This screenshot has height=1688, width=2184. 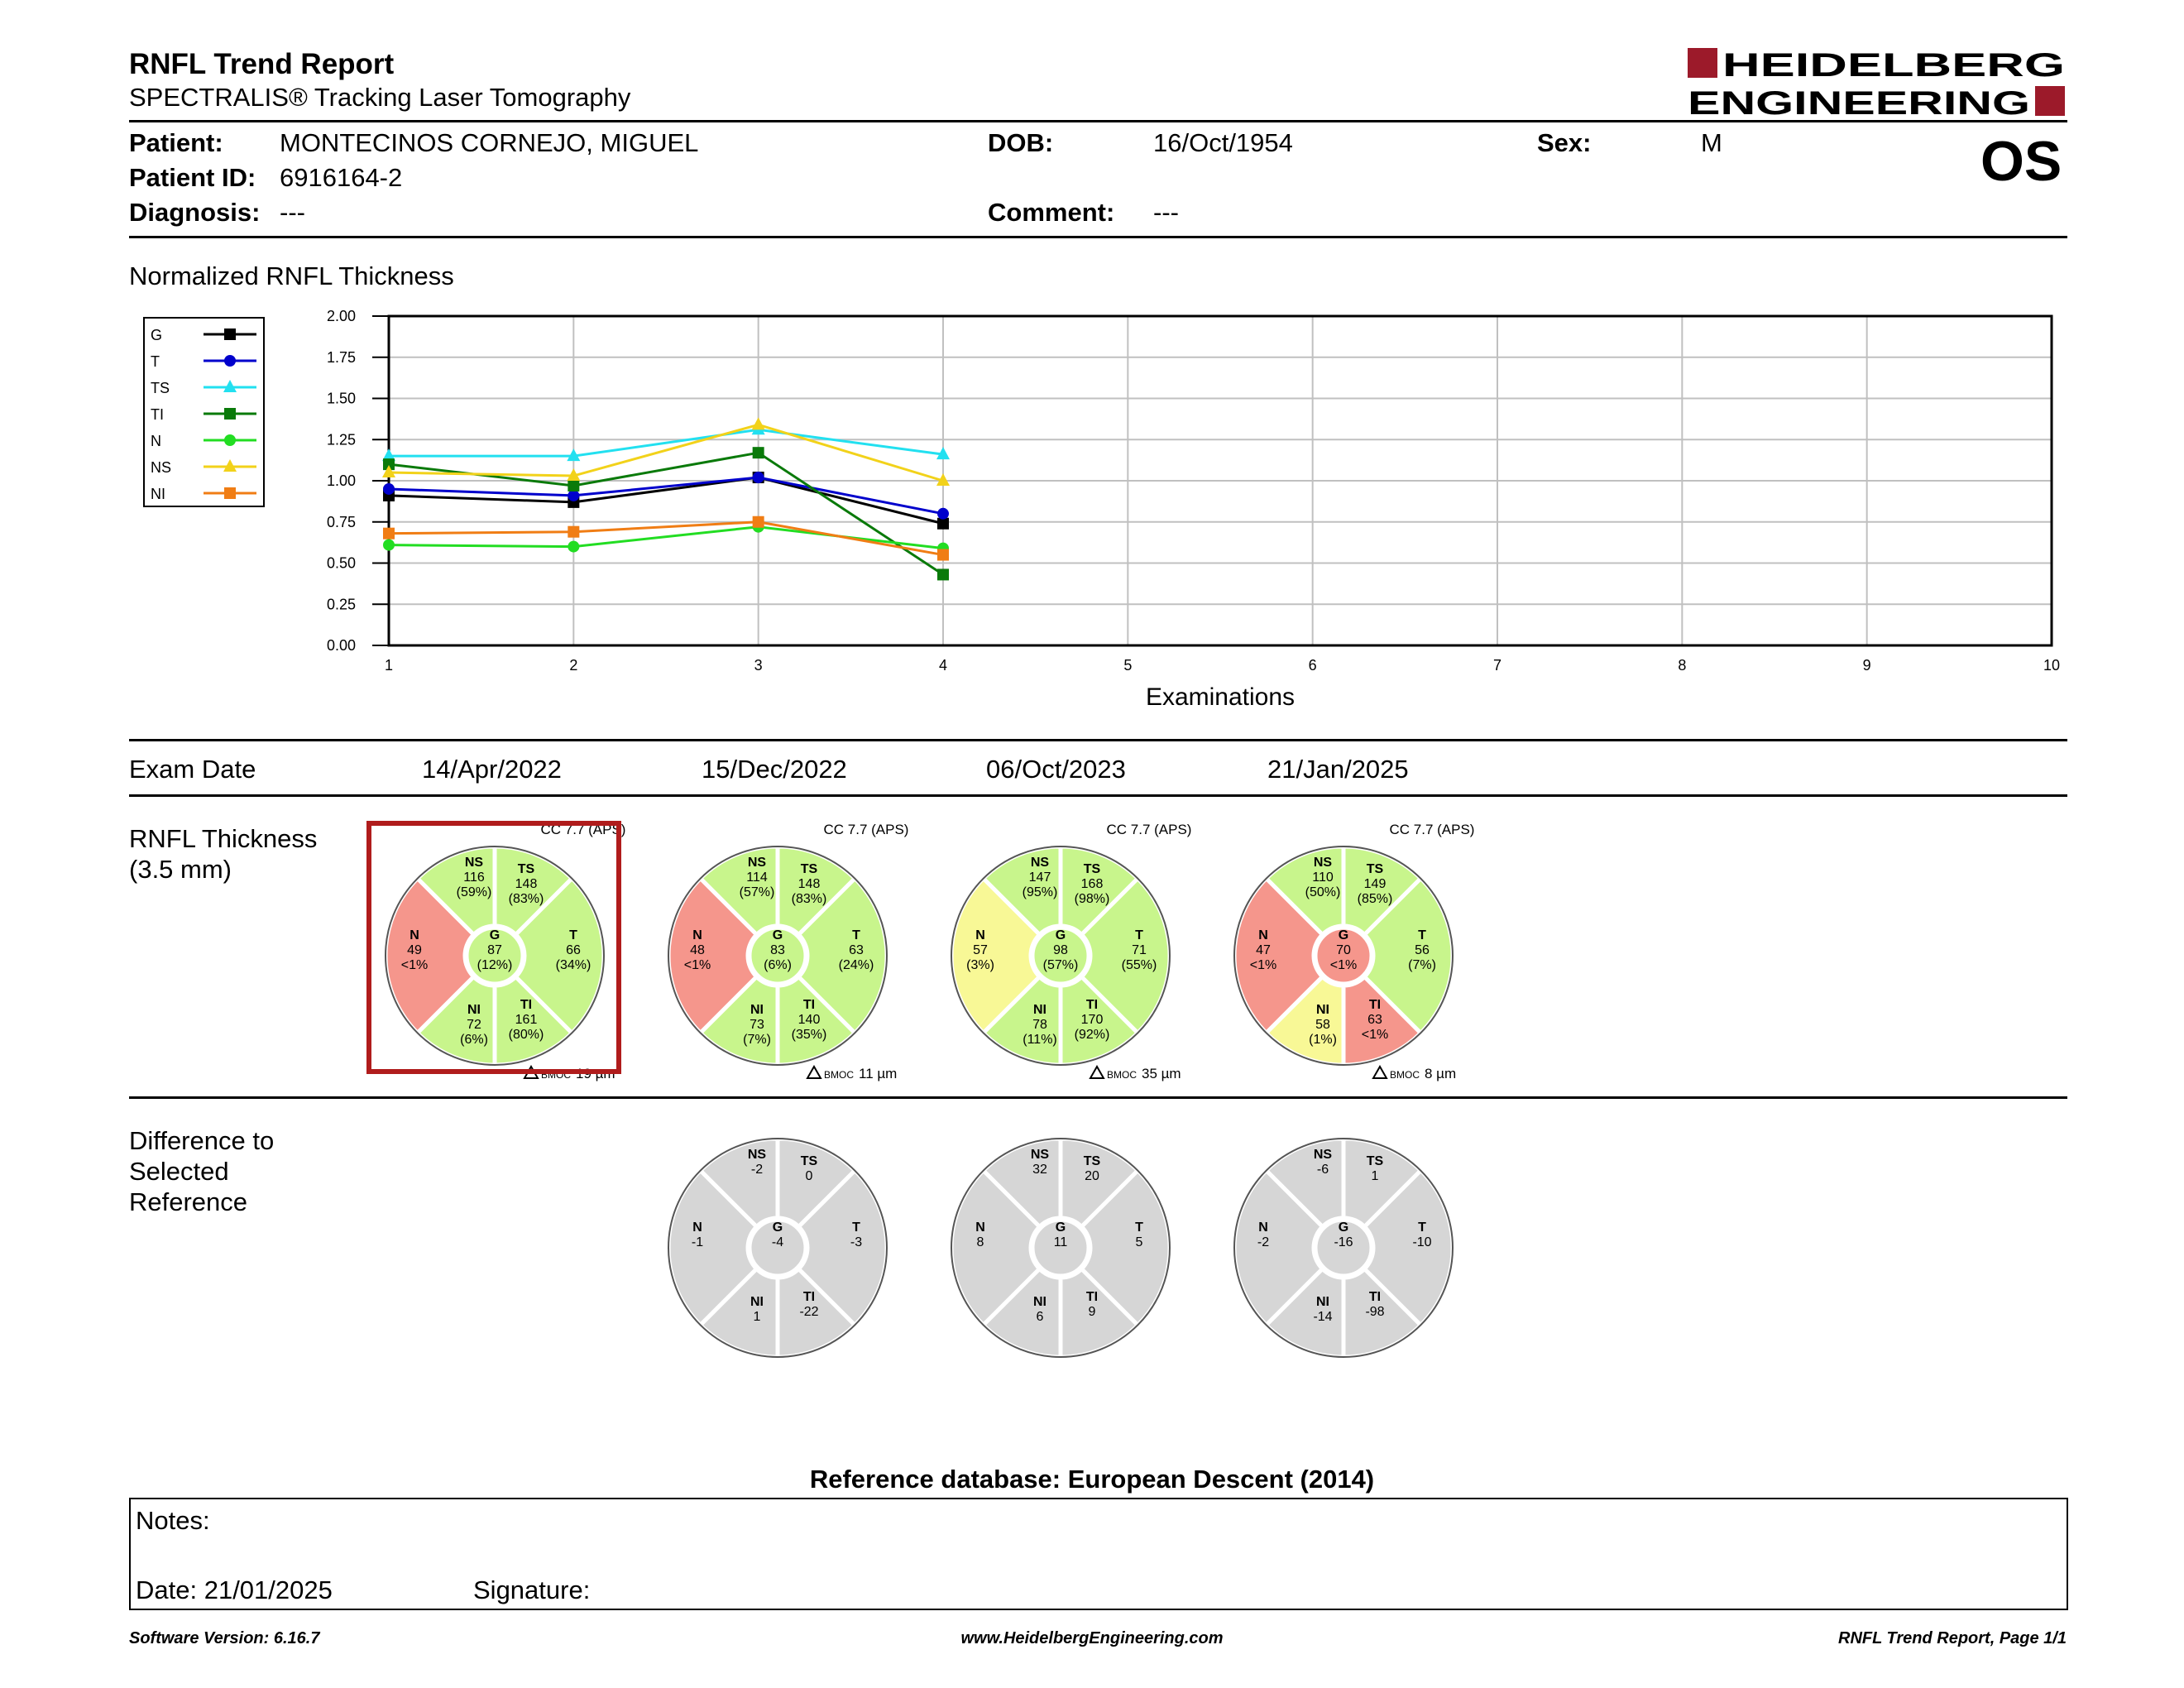 What do you see at coordinates (1497, 665) in the screenshot?
I see `x-tick-label: 7` at bounding box center [1497, 665].